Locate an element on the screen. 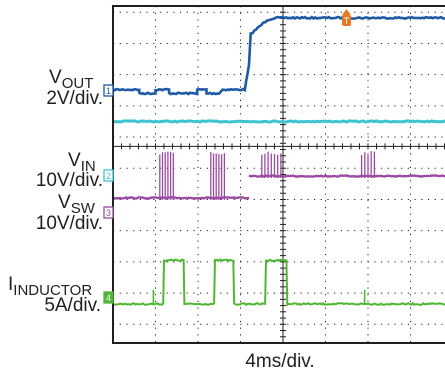  inductor-label: IINDUCTOR is located at coordinates (50, 286).